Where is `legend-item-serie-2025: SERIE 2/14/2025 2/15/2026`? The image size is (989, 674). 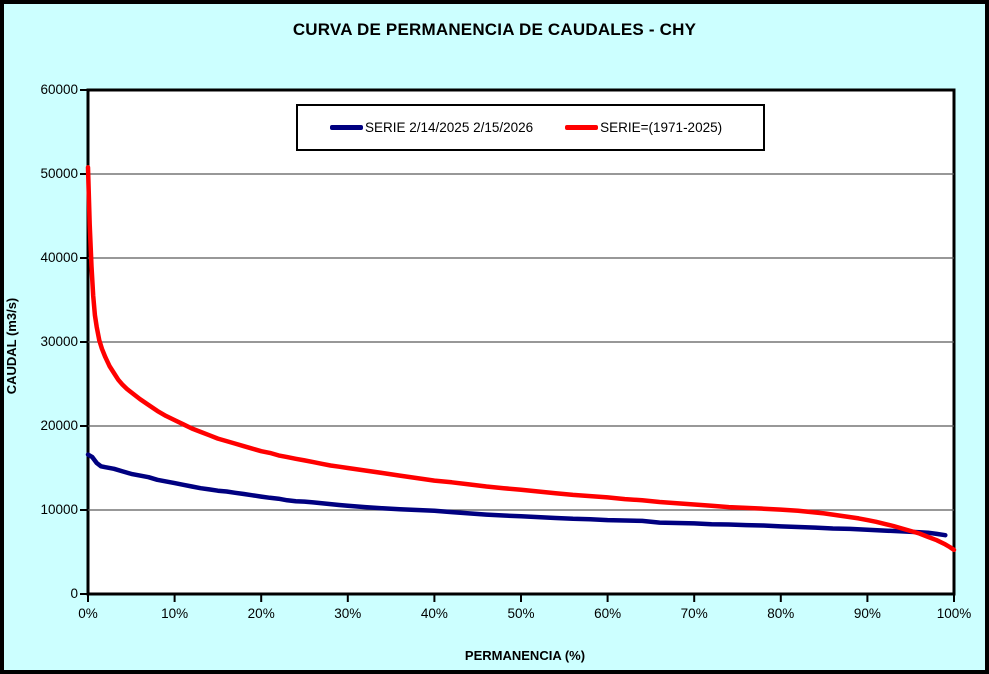 legend-item-serie-2025: SERIE 2/14/2025 2/15/2026 is located at coordinates (431, 127).